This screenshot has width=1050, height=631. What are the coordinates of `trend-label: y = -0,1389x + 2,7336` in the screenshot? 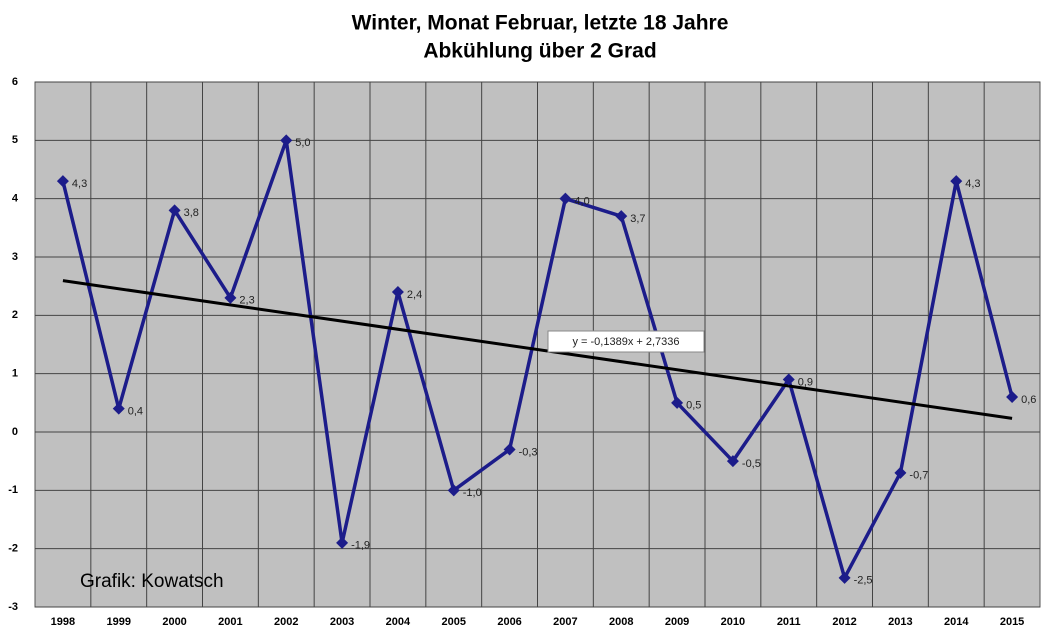 It's located at (625, 342).